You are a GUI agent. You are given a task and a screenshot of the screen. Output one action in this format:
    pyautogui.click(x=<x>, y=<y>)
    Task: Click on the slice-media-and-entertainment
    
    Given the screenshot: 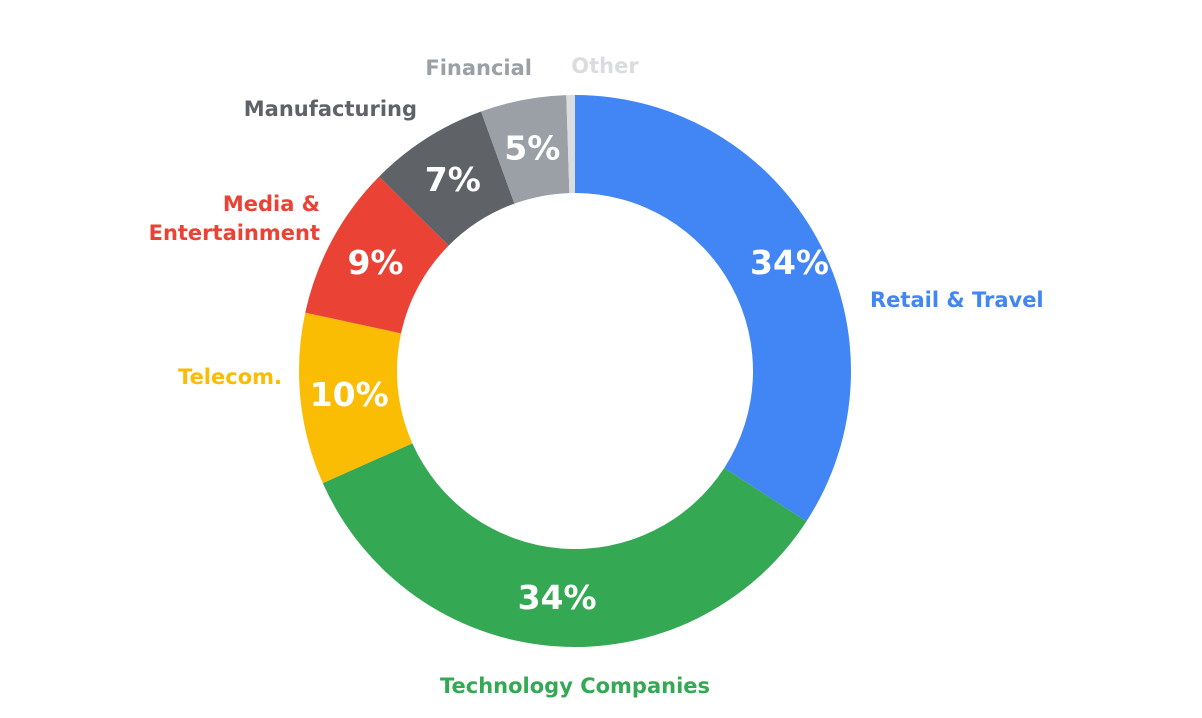 What is the action you would take?
    pyautogui.click(x=377, y=255)
    